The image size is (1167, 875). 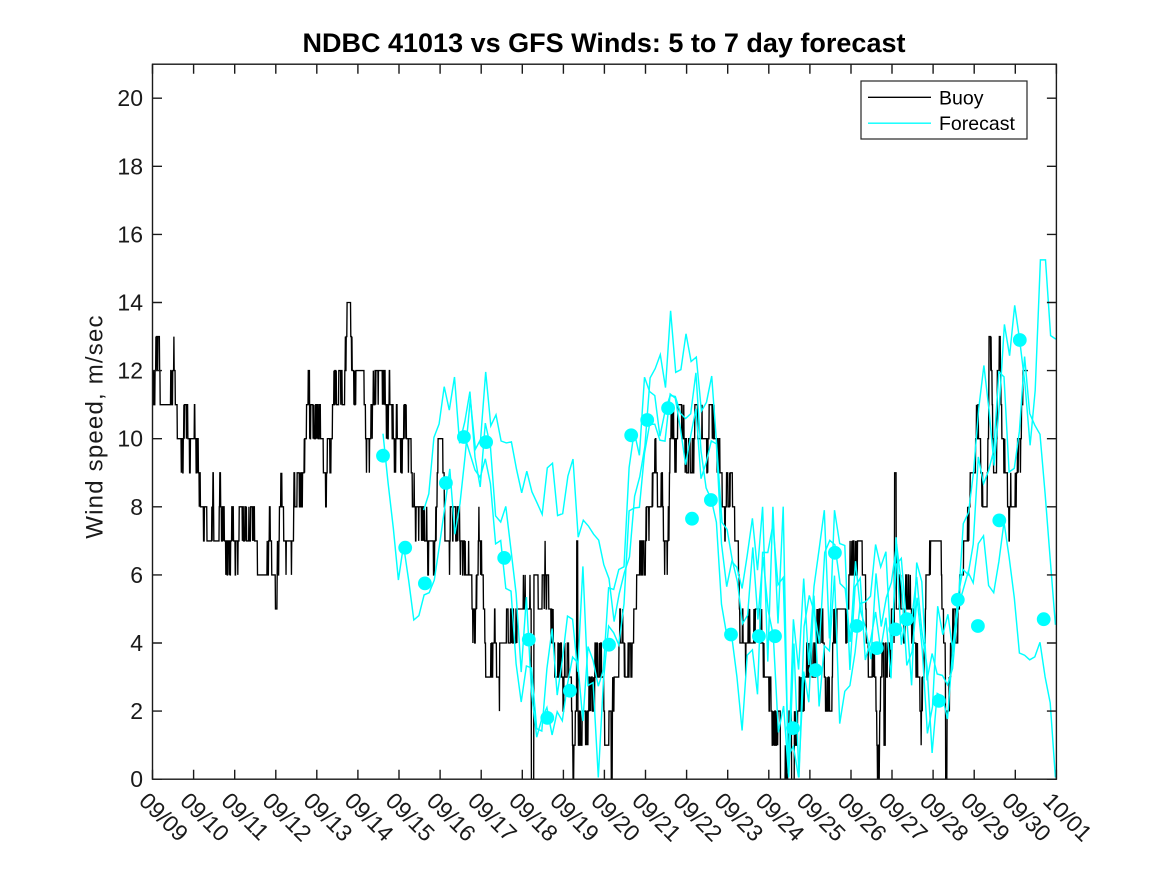 What do you see at coordinates (130, 98) in the screenshot?
I see `svg-text: 20` at bounding box center [130, 98].